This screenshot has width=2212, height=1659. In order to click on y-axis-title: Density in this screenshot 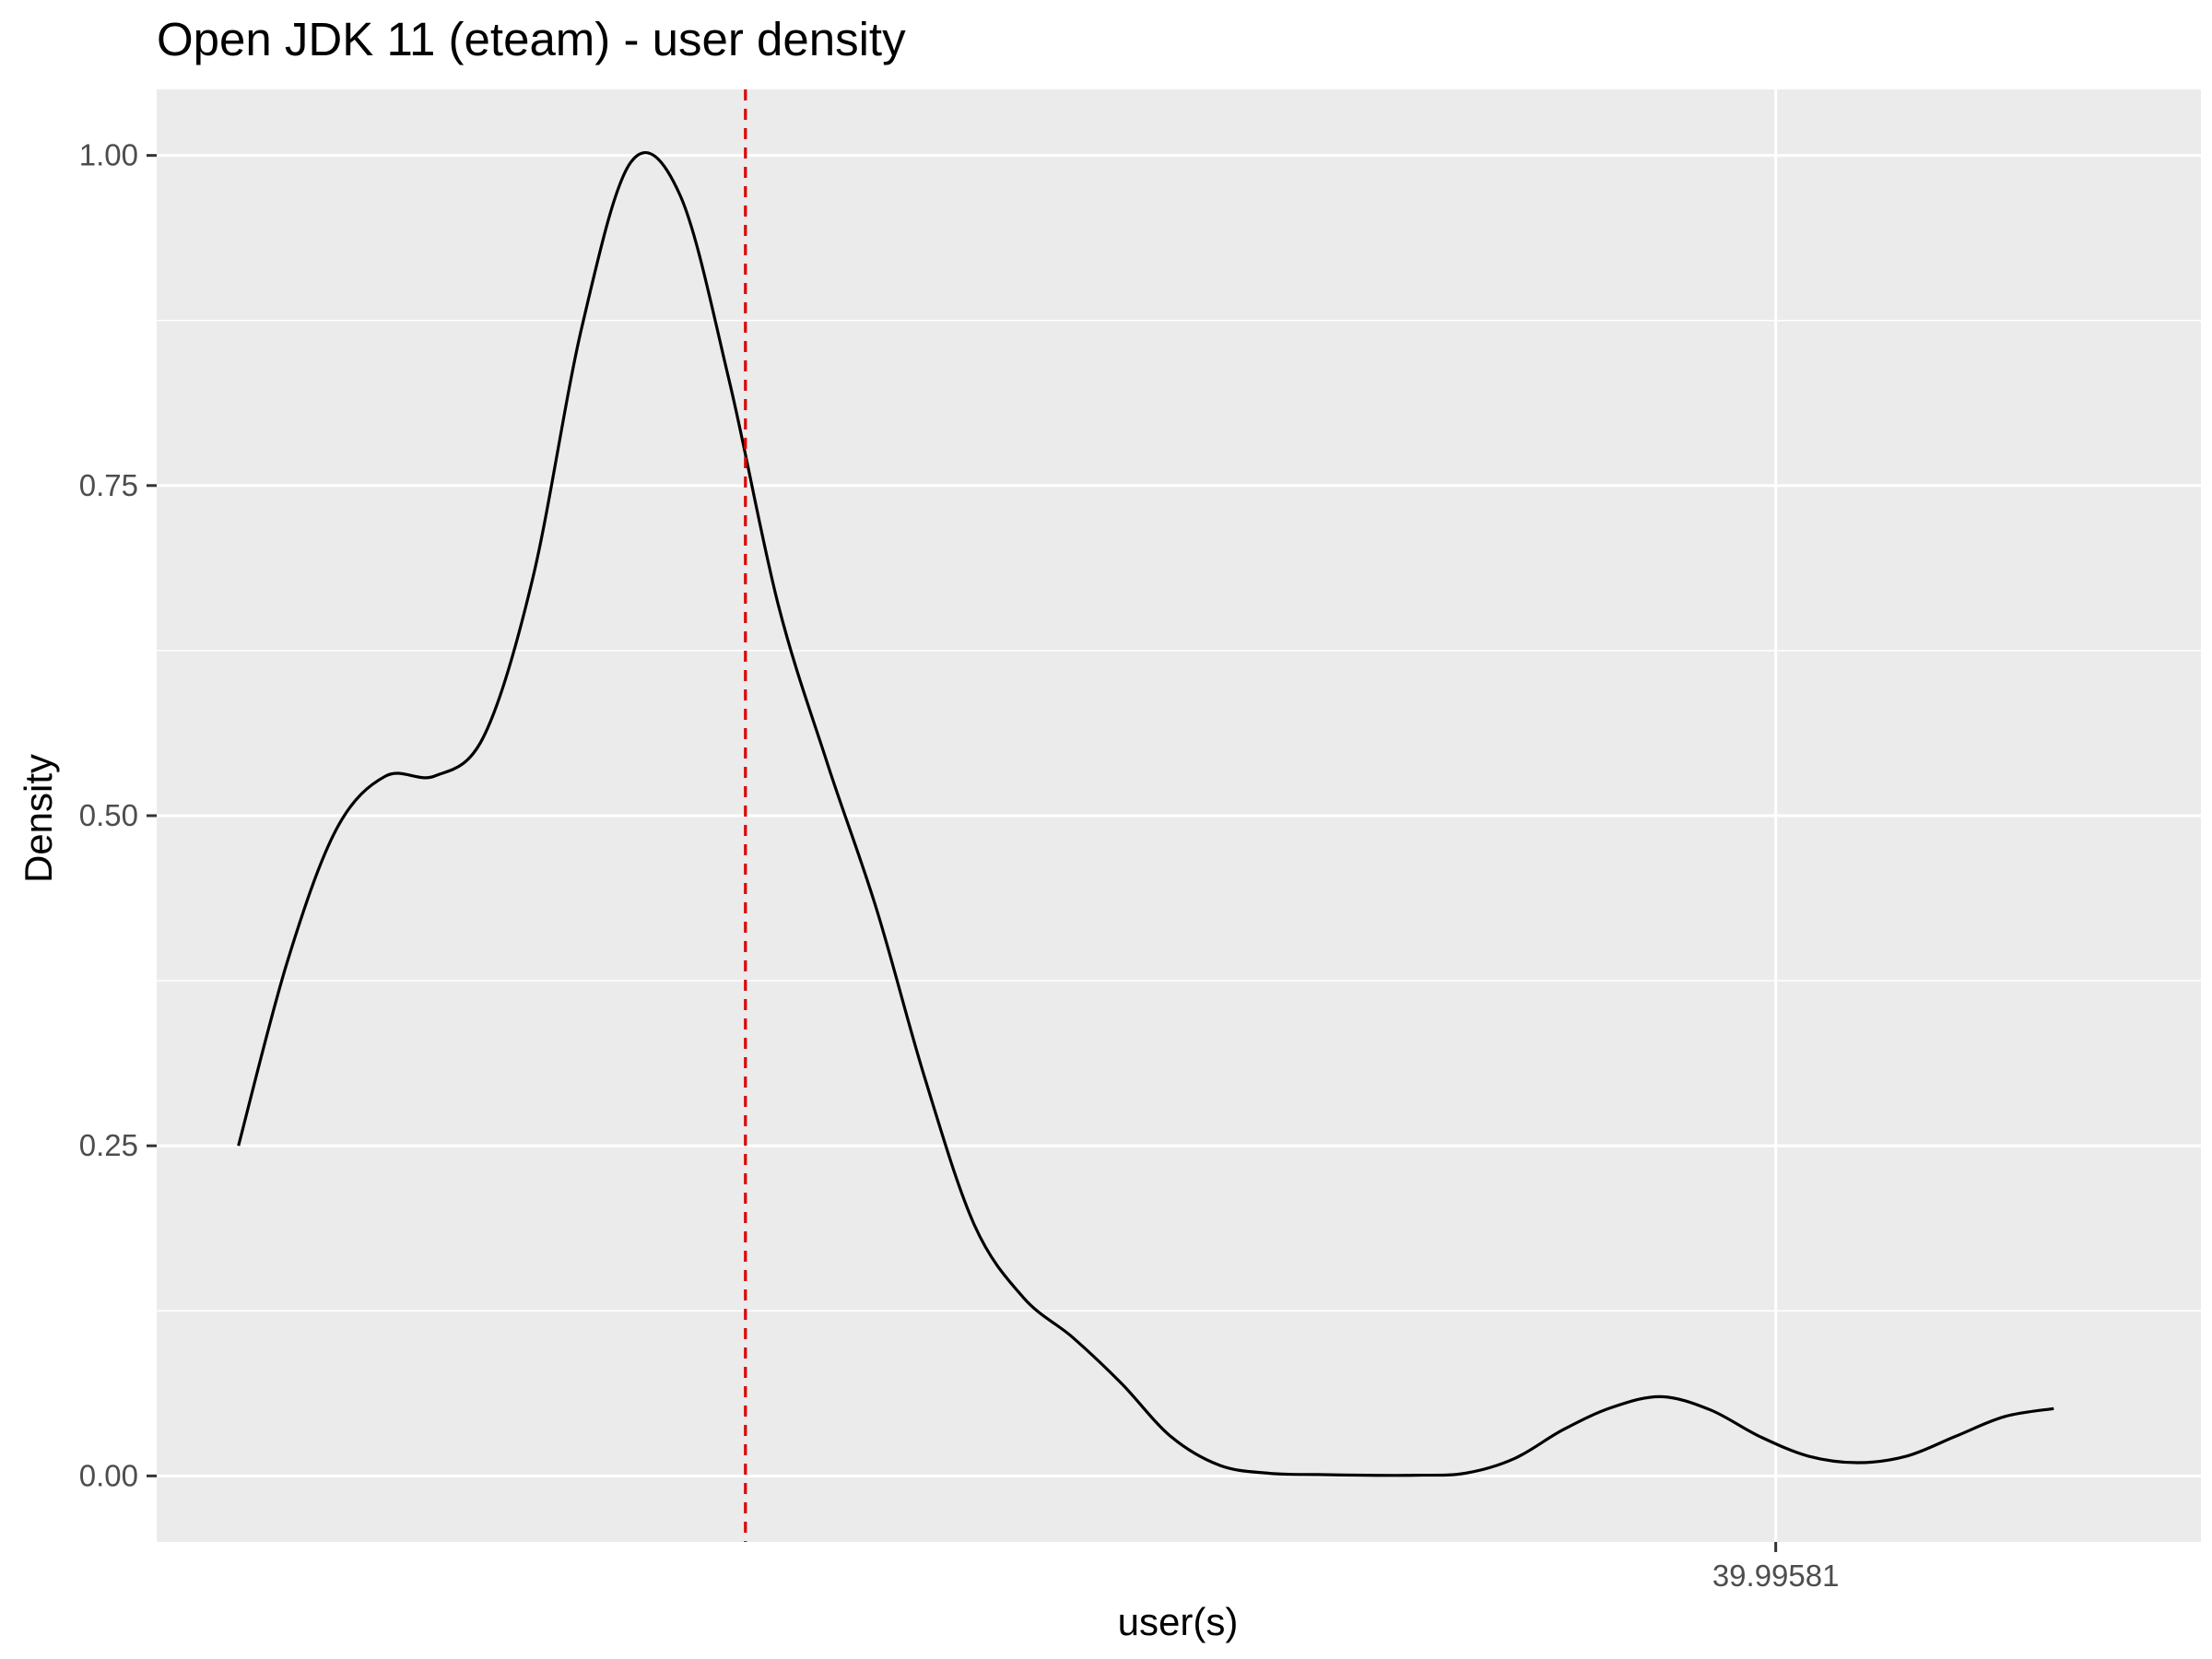, I will do `click(38, 818)`.